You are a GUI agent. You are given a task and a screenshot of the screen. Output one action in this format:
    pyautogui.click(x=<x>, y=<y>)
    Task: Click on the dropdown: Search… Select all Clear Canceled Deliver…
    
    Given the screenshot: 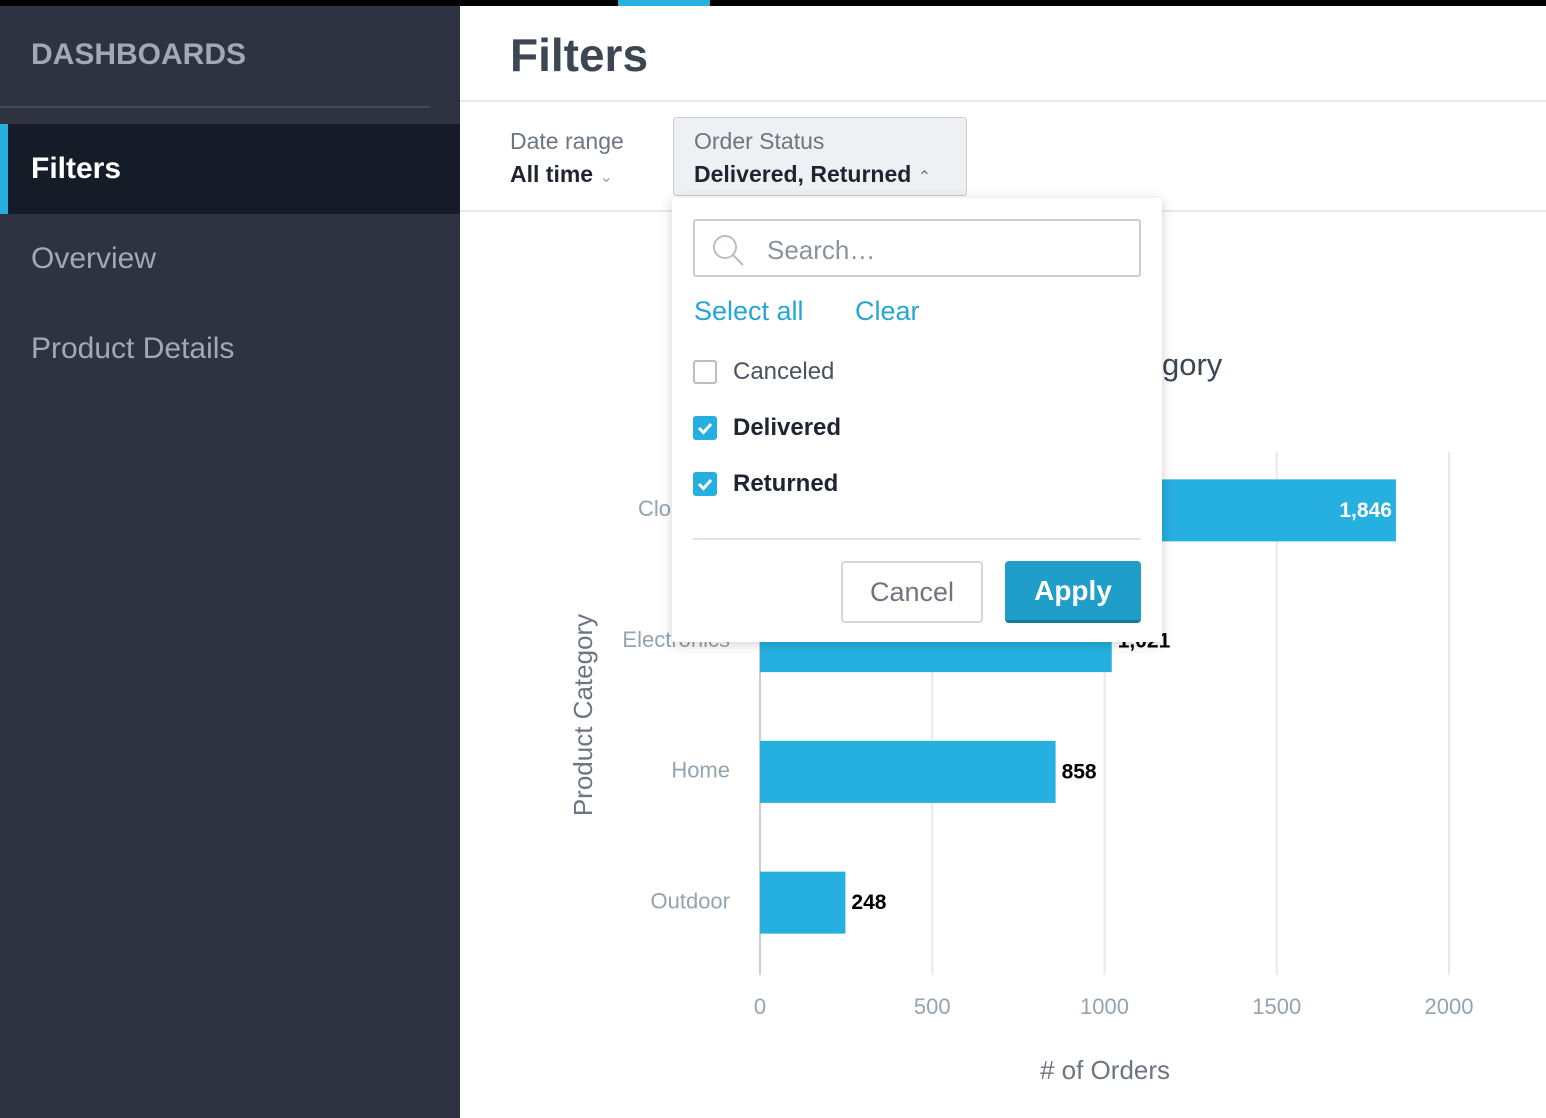 What is the action you would take?
    pyautogui.click(x=917, y=420)
    